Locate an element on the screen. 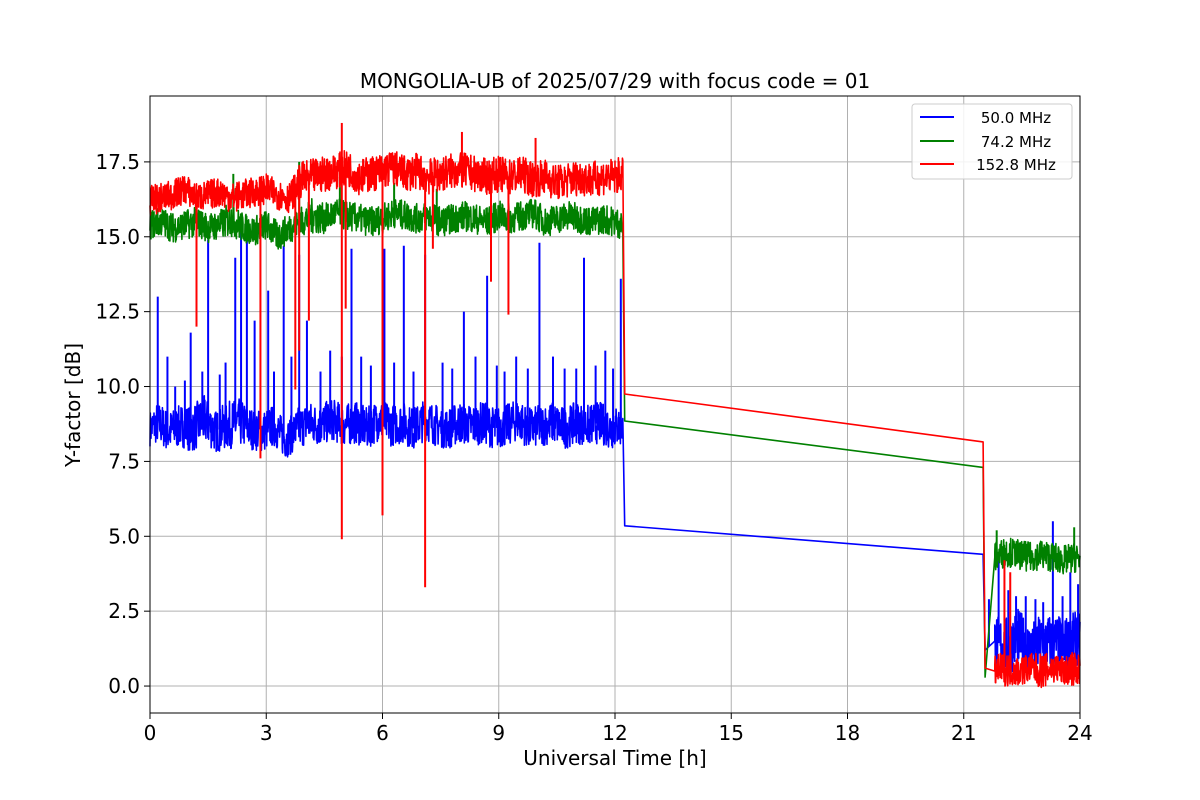  y-axis-label: Y-factor [dB] is located at coordinates (73, 405).